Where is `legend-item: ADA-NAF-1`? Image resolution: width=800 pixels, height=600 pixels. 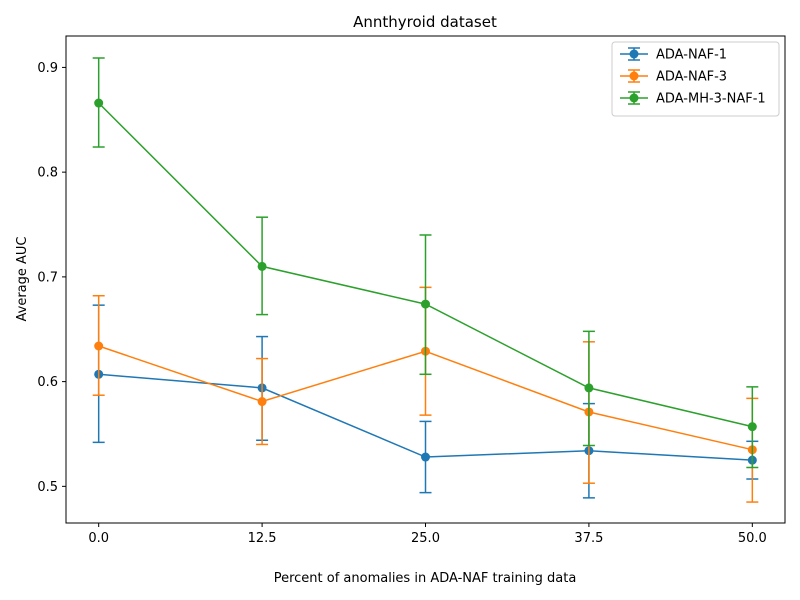 legend-item: ADA-NAF-1 is located at coordinates (673, 55).